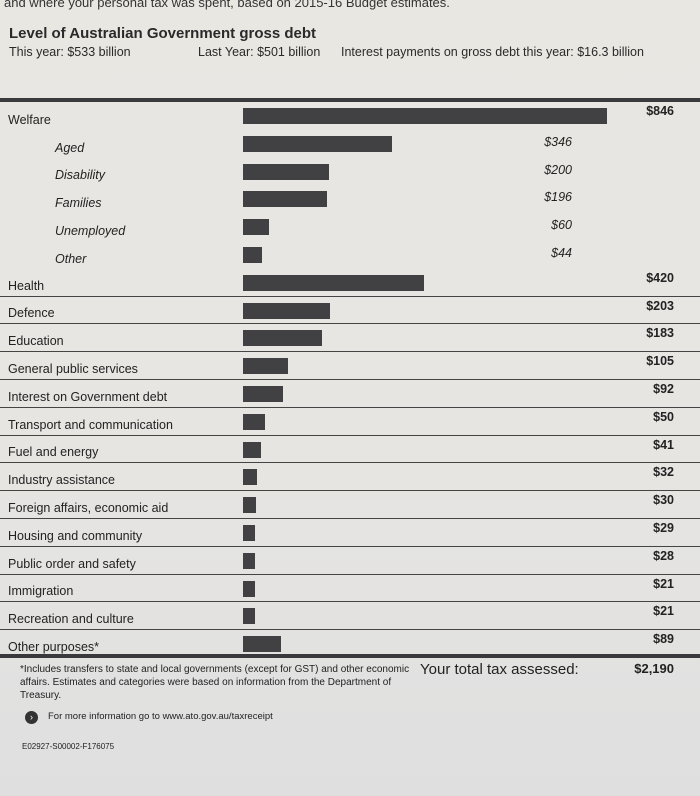 Image resolution: width=700 pixels, height=796 pixels. I want to click on category-label: Education, so click(36, 341).